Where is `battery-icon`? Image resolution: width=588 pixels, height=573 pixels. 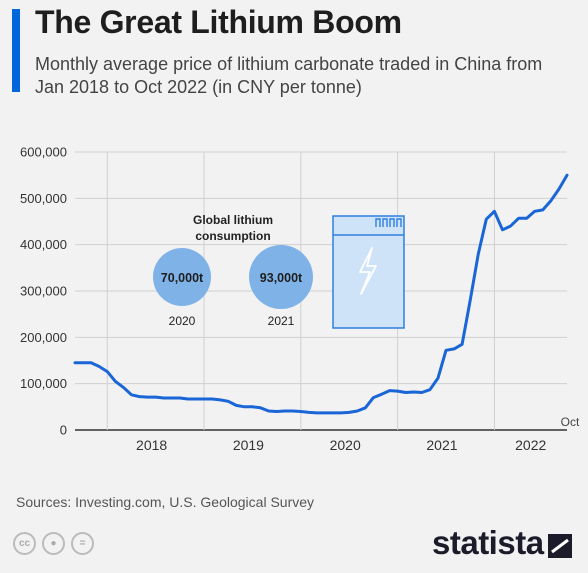 battery-icon is located at coordinates (368, 272).